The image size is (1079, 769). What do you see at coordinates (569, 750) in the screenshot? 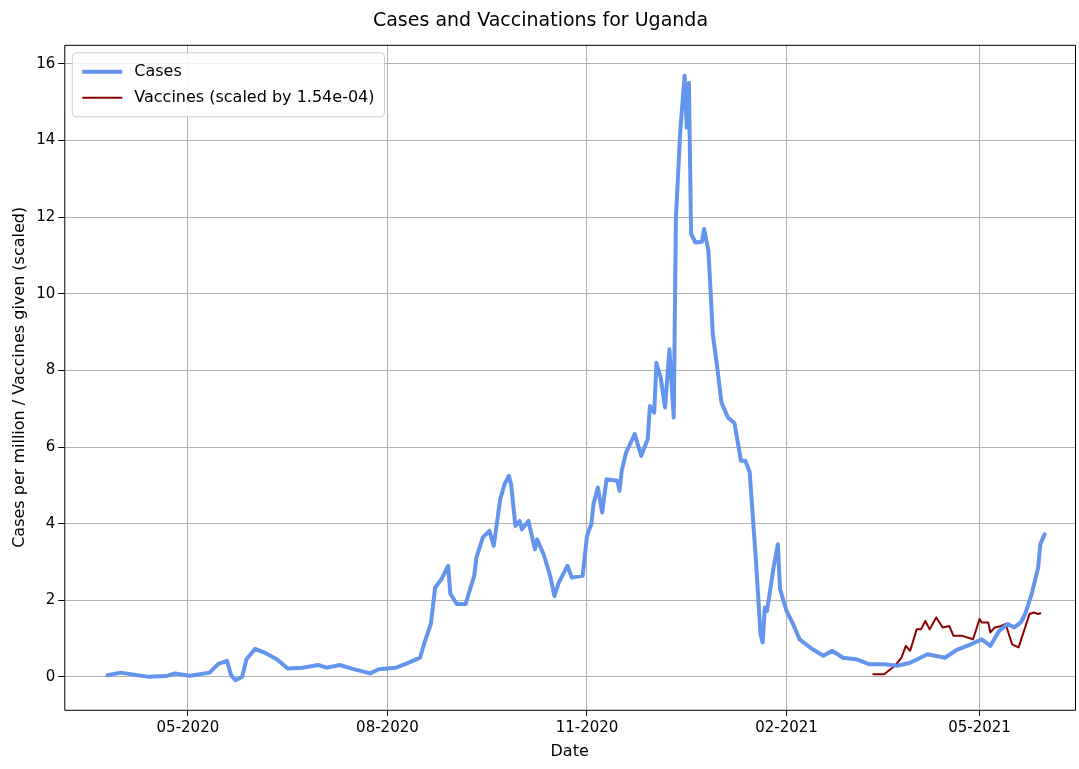
I see `x-axis-title: Date` at bounding box center [569, 750].